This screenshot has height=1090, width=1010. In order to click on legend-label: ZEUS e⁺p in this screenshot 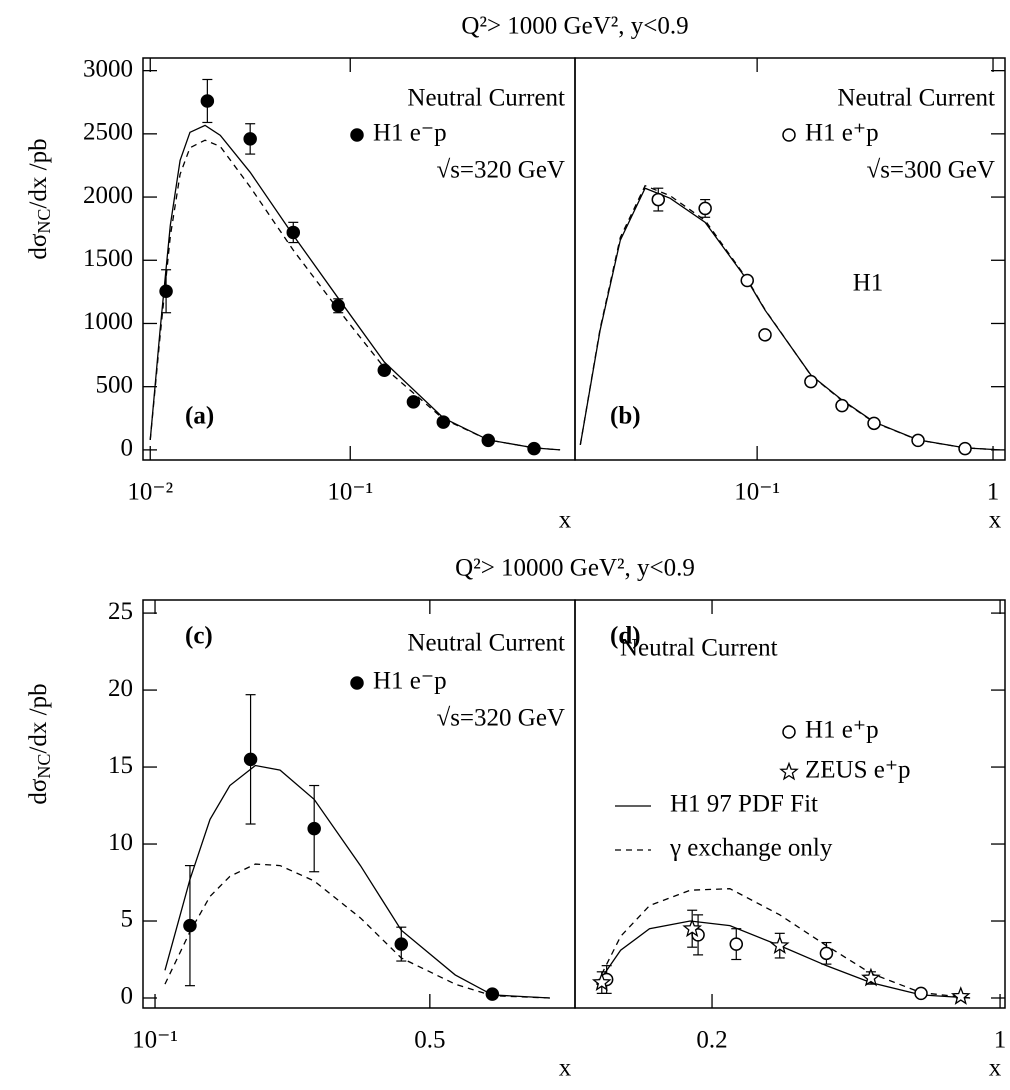, I will do `click(858, 770)`.